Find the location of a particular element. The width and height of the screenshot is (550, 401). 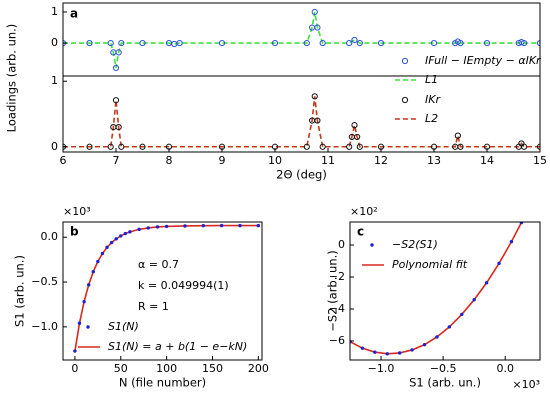

legend-label: −S2(S1) is located at coordinates (415, 244).